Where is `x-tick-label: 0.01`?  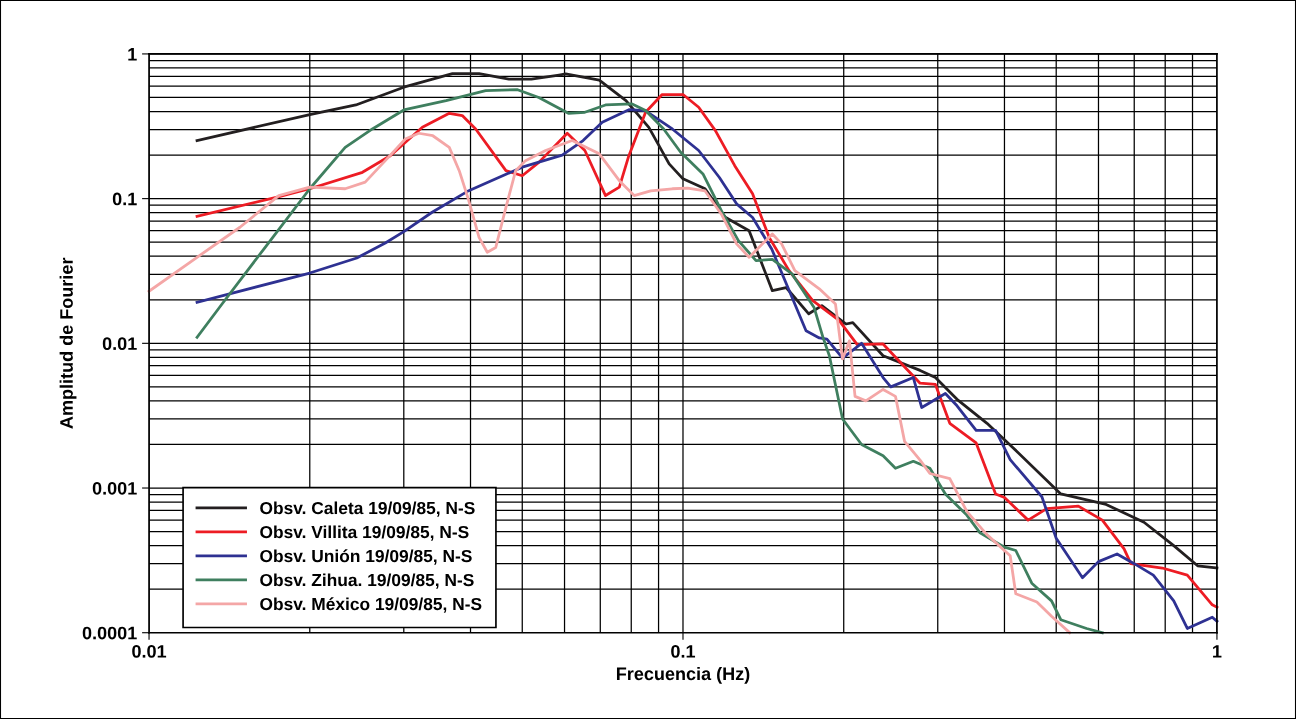 x-tick-label: 0.01 is located at coordinates (149, 651).